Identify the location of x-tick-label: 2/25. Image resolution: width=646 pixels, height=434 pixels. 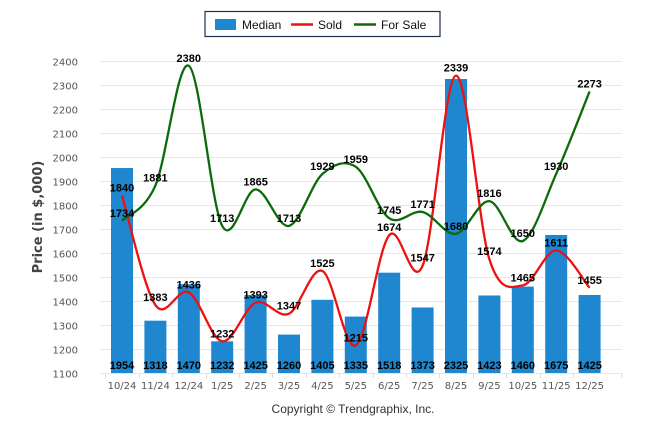
(255, 386).